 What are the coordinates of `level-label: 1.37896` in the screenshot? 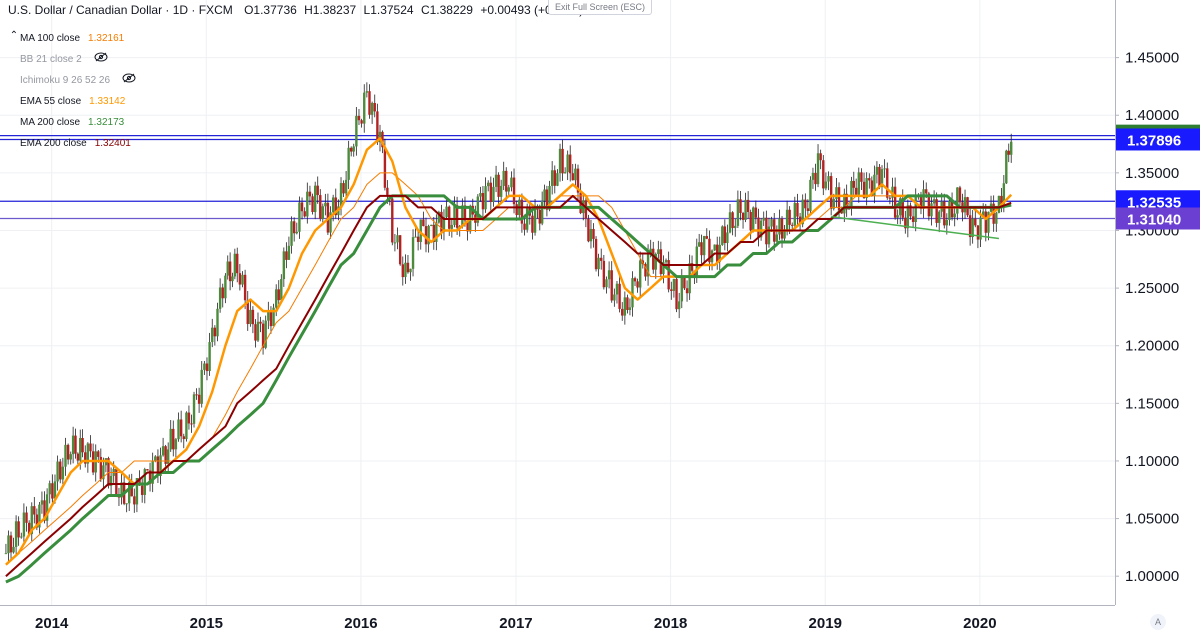 It's located at (1154, 140).